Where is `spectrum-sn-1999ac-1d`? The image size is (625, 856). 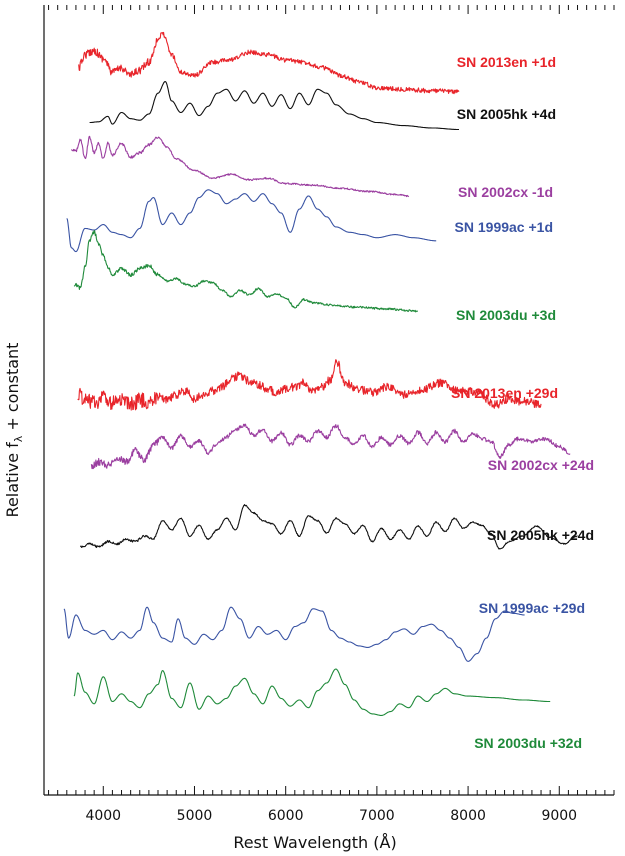
spectrum-sn-1999ac-1d is located at coordinates (251, 221).